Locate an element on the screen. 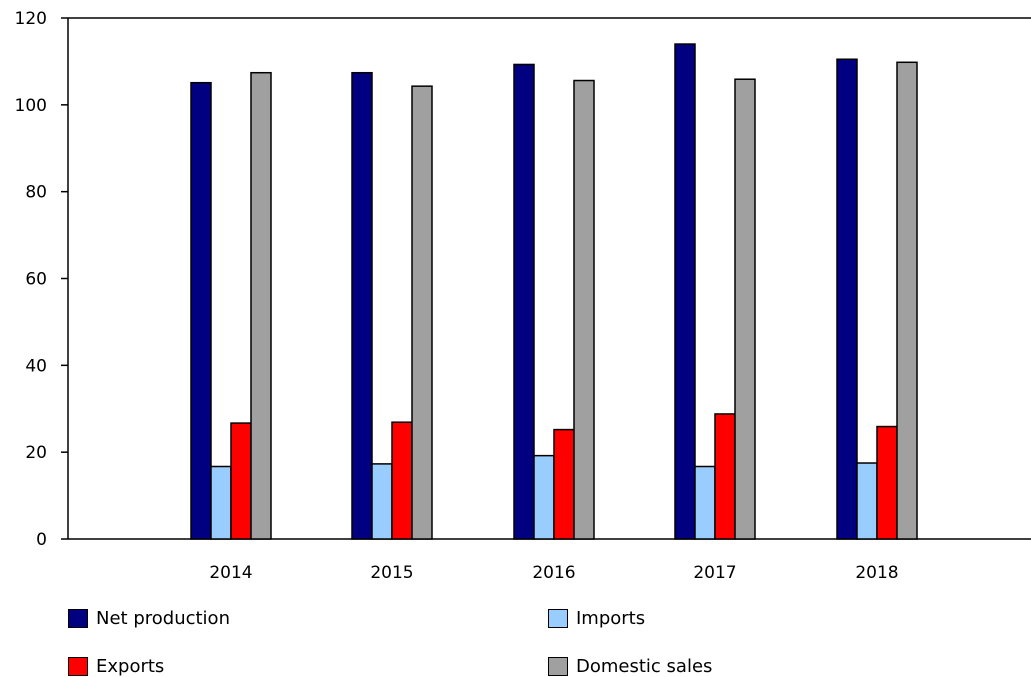 The image size is (1031, 677). x-tick-label: 2018 is located at coordinates (876, 573).